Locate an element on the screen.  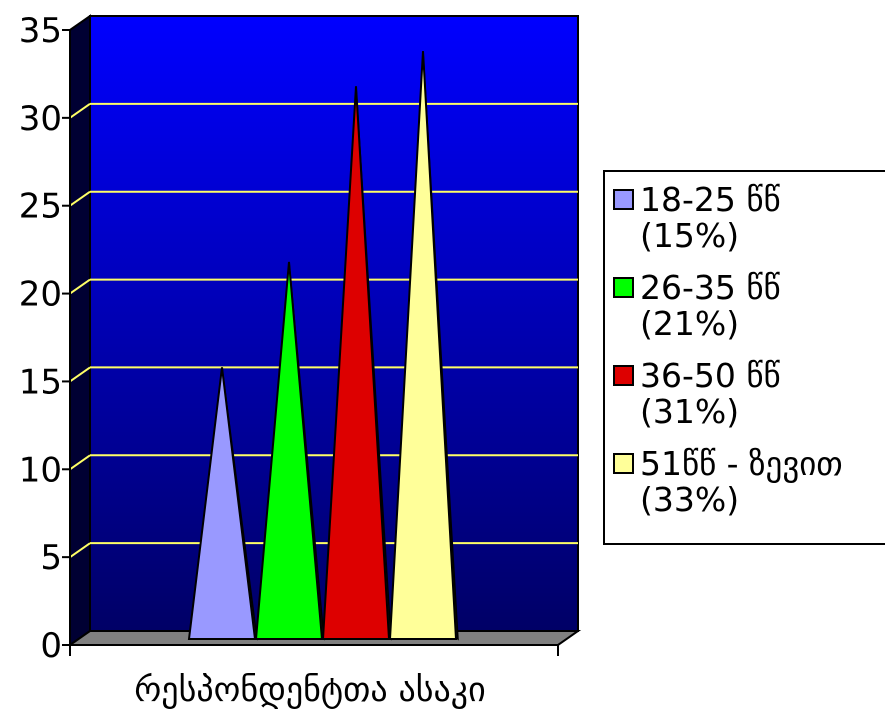
legend-item: 26-35 წწ(21%) is located at coordinates (697, 305).